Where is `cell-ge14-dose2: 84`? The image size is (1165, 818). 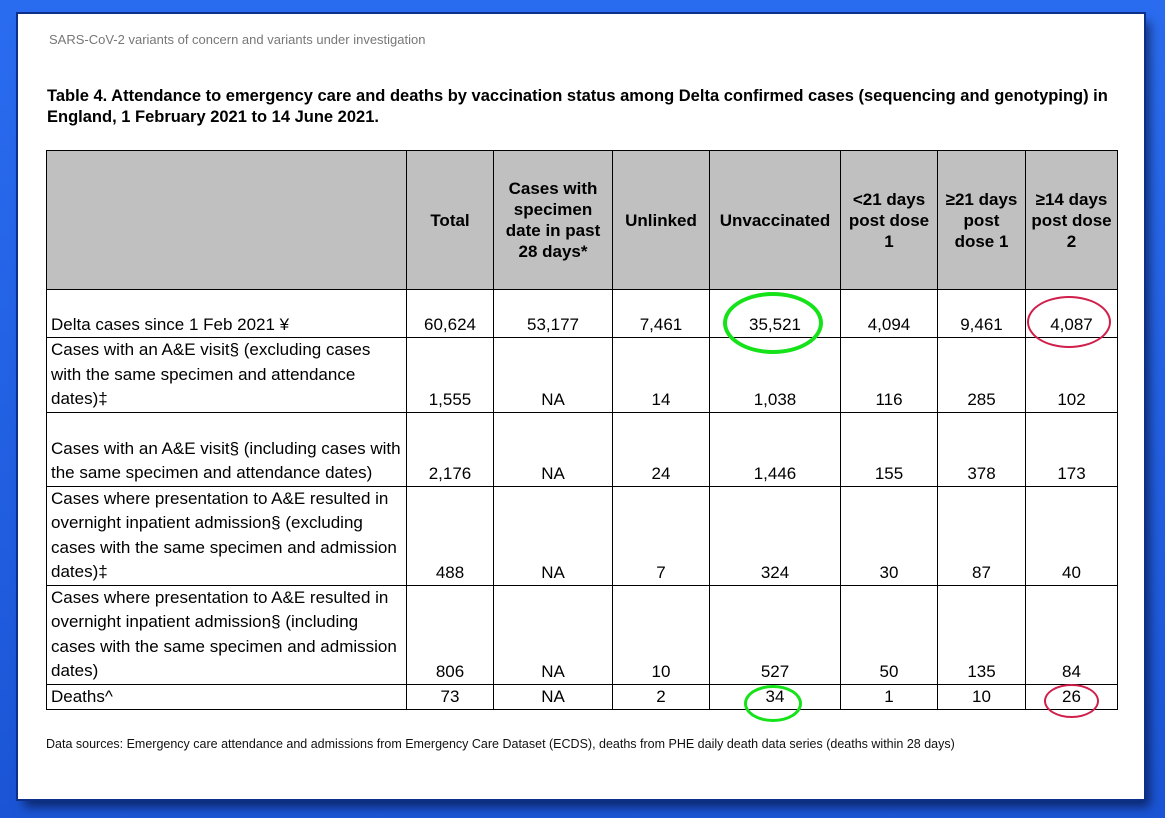 cell-ge14-dose2: 84 is located at coordinates (1071, 634).